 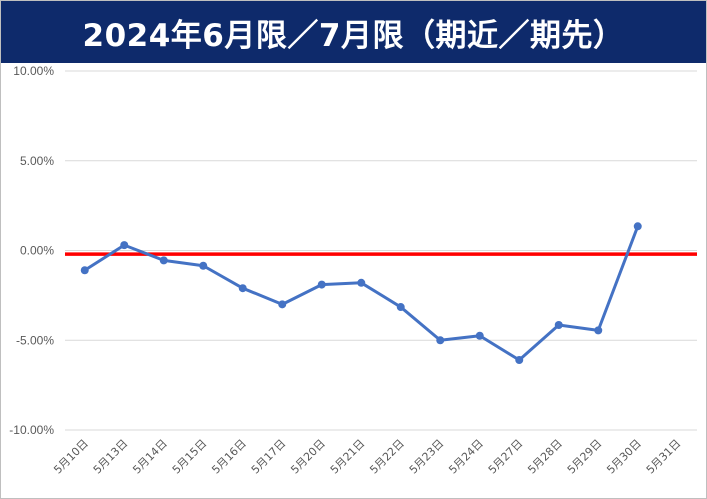 I want to click on x-tick-label: 5月10日, so click(x=71, y=457).